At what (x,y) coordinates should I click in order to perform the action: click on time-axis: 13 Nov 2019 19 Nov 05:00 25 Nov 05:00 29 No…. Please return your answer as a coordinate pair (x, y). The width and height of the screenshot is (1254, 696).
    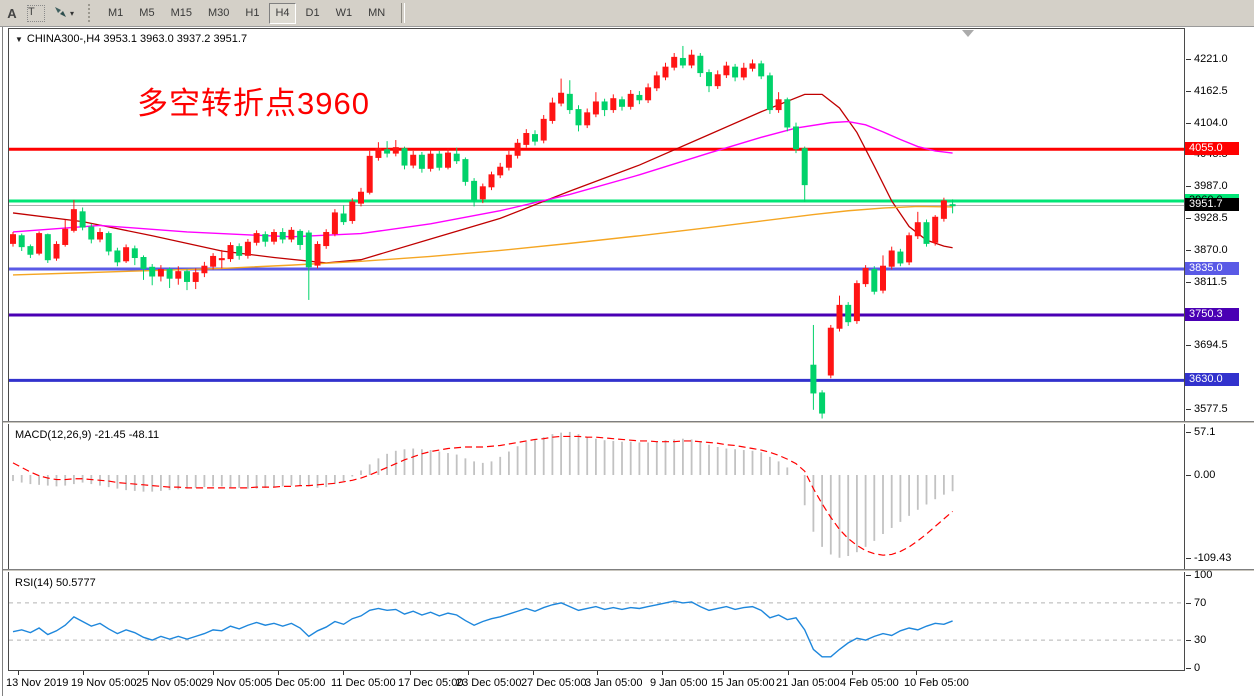
    Looking at the image, I should click on (628, 683).